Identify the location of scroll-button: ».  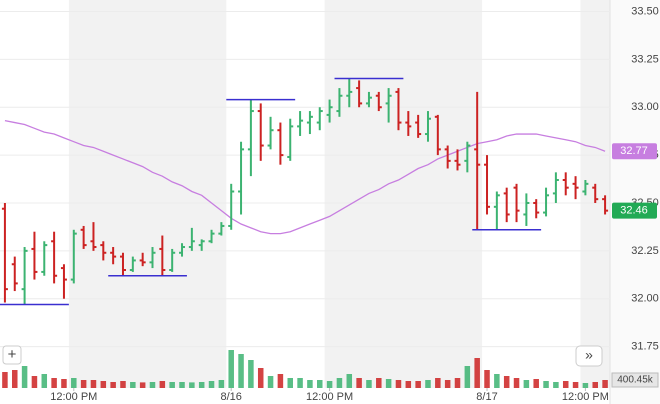
(589, 356).